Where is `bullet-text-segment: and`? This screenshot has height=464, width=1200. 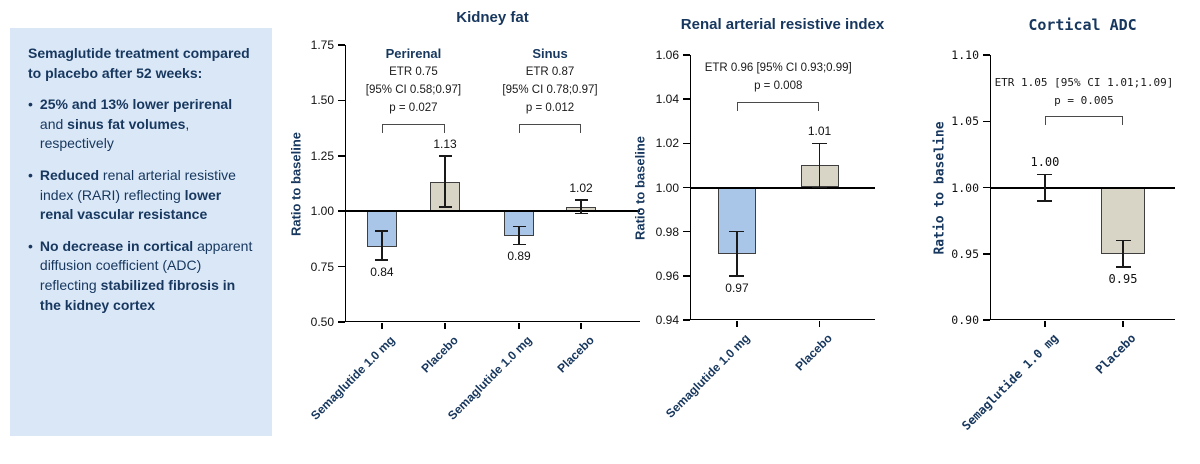 bullet-text-segment: and is located at coordinates (53, 123).